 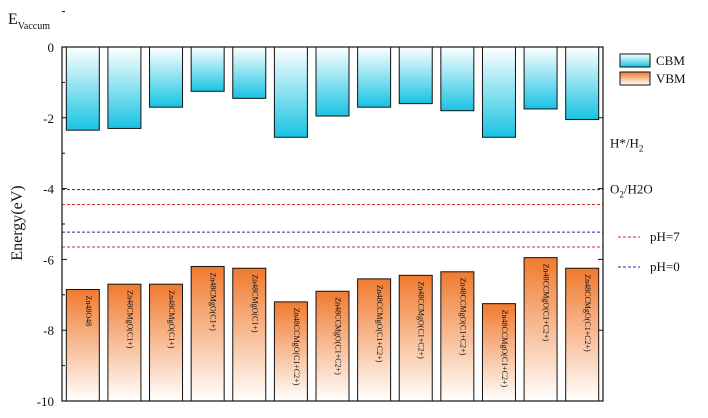 What do you see at coordinates (48, 118) in the screenshot?
I see `y-tick-label: -2` at bounding box center [48, 118].